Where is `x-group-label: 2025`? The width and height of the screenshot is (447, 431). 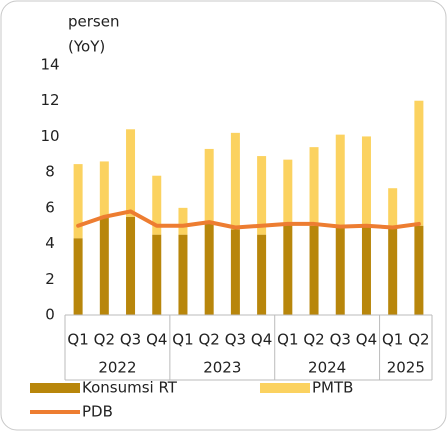 x-group-label: 2025 is located at coordinates (406, 368).